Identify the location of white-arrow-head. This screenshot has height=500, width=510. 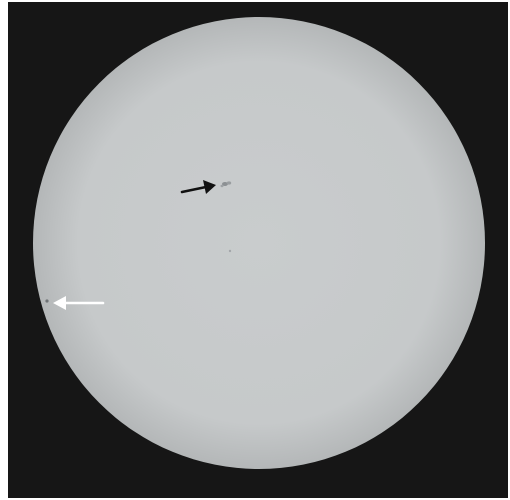
(59, 303).